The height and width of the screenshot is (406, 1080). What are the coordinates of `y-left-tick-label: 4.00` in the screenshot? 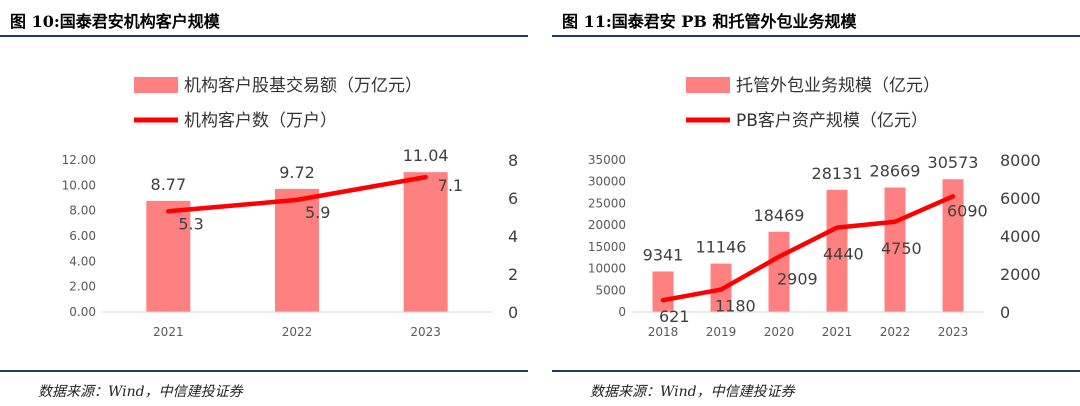 It's located at (82, 261).